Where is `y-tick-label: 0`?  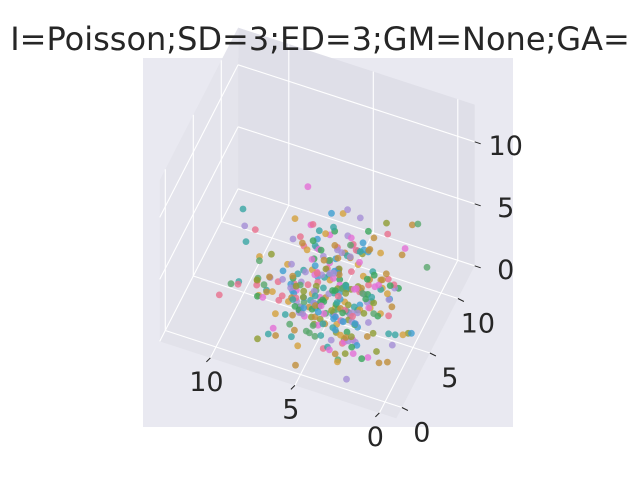
y-tick-label: 0 is located at coordinates (421, 433).